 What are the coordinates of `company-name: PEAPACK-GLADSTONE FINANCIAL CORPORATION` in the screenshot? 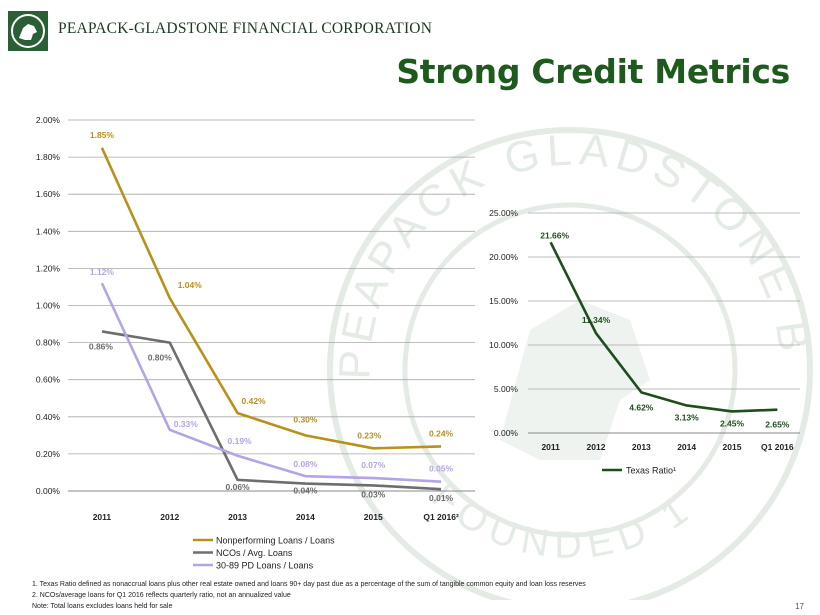 It's located at (245, 28).